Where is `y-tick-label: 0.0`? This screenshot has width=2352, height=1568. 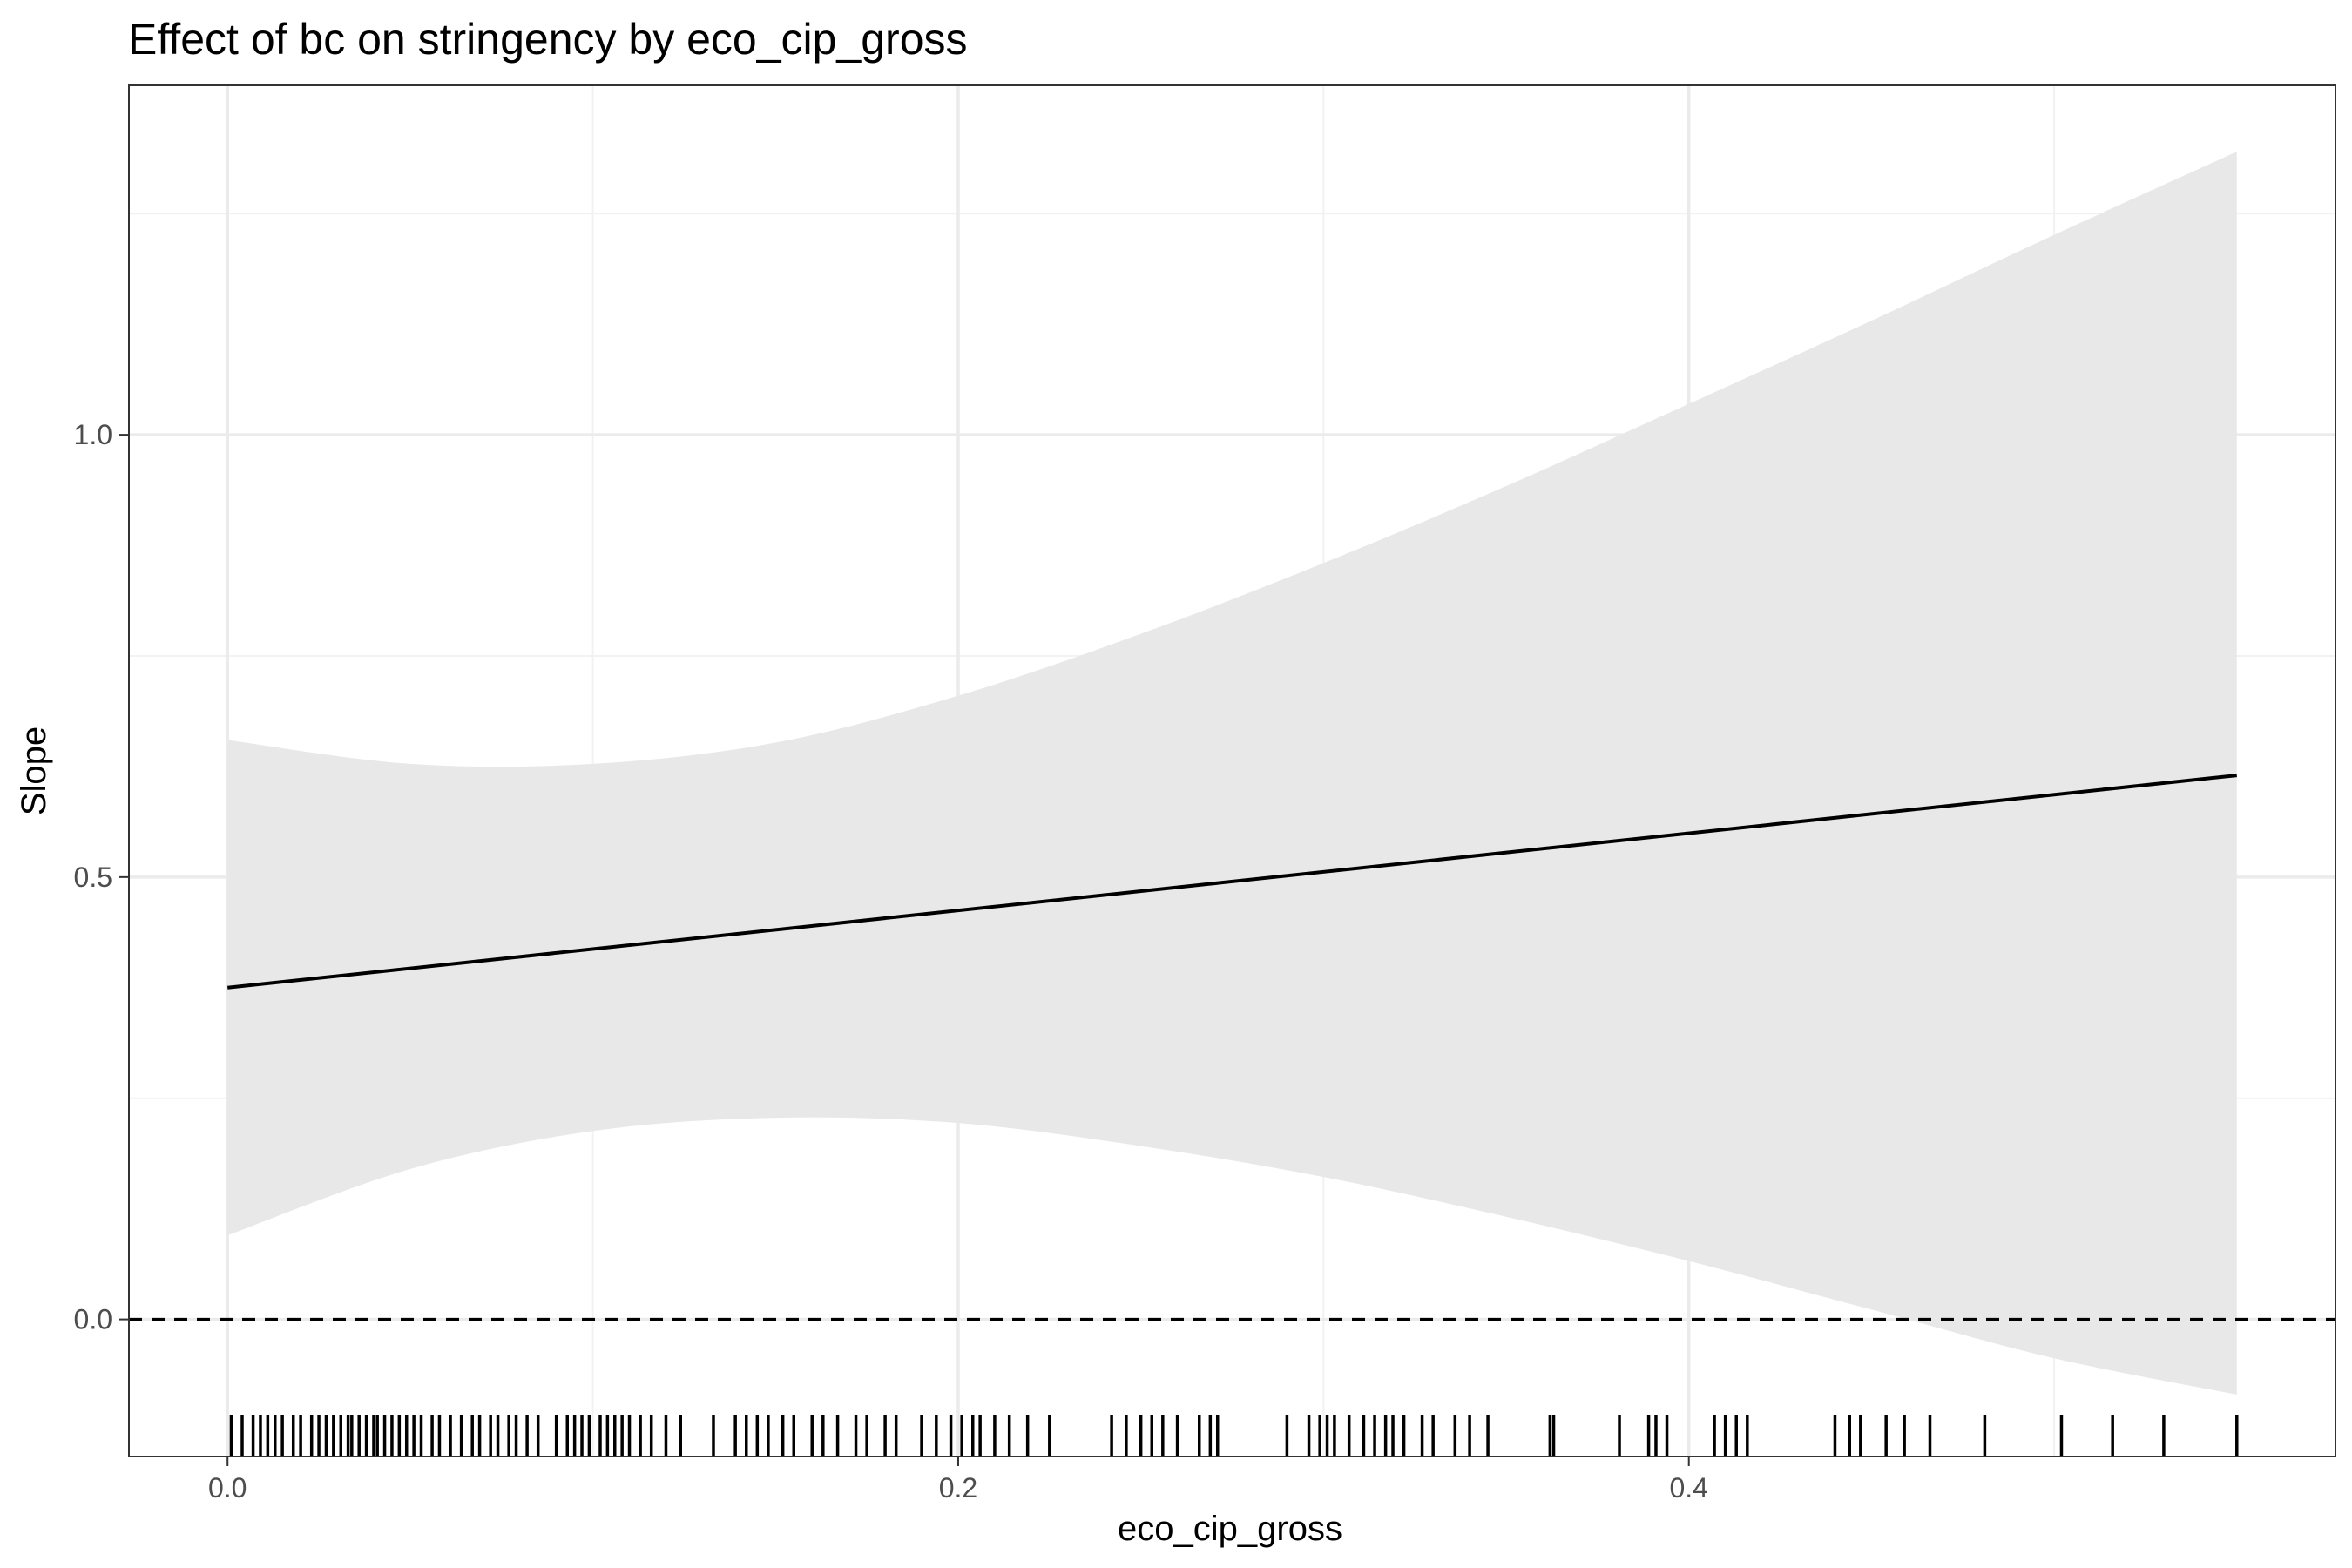
y-tick-label: 0.0 is located at coordinates (93, 1319).